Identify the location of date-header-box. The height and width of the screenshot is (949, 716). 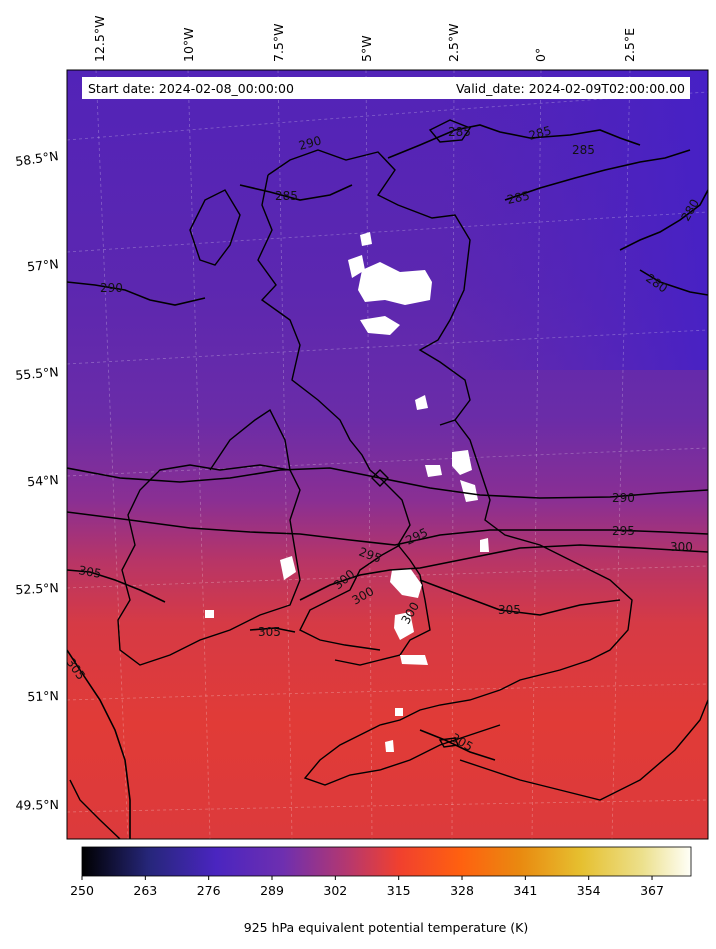
(386, 88).